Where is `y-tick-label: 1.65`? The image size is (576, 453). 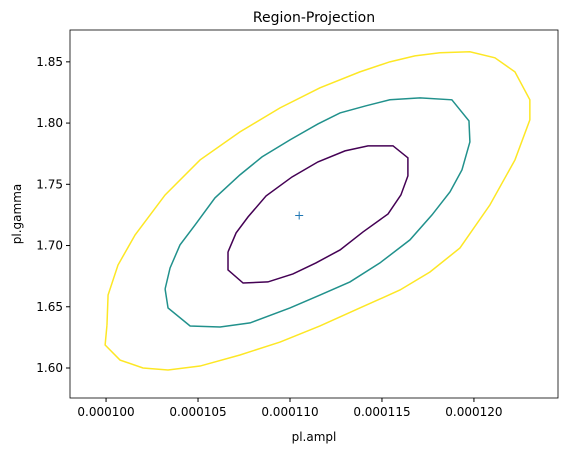 y-tick-label: 1.65 is located at coordinates (49, 307).